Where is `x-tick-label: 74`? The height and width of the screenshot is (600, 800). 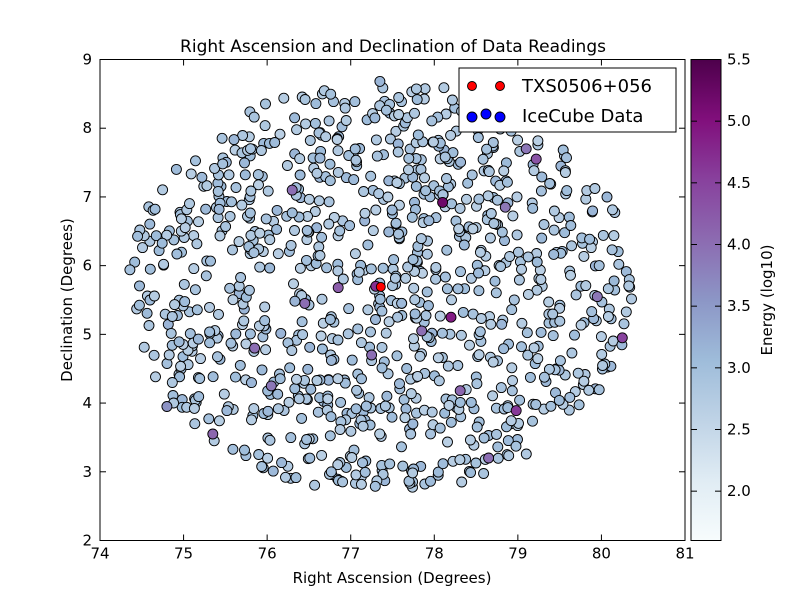 x-tick-label: 74 is located at coordinates (99, 554).